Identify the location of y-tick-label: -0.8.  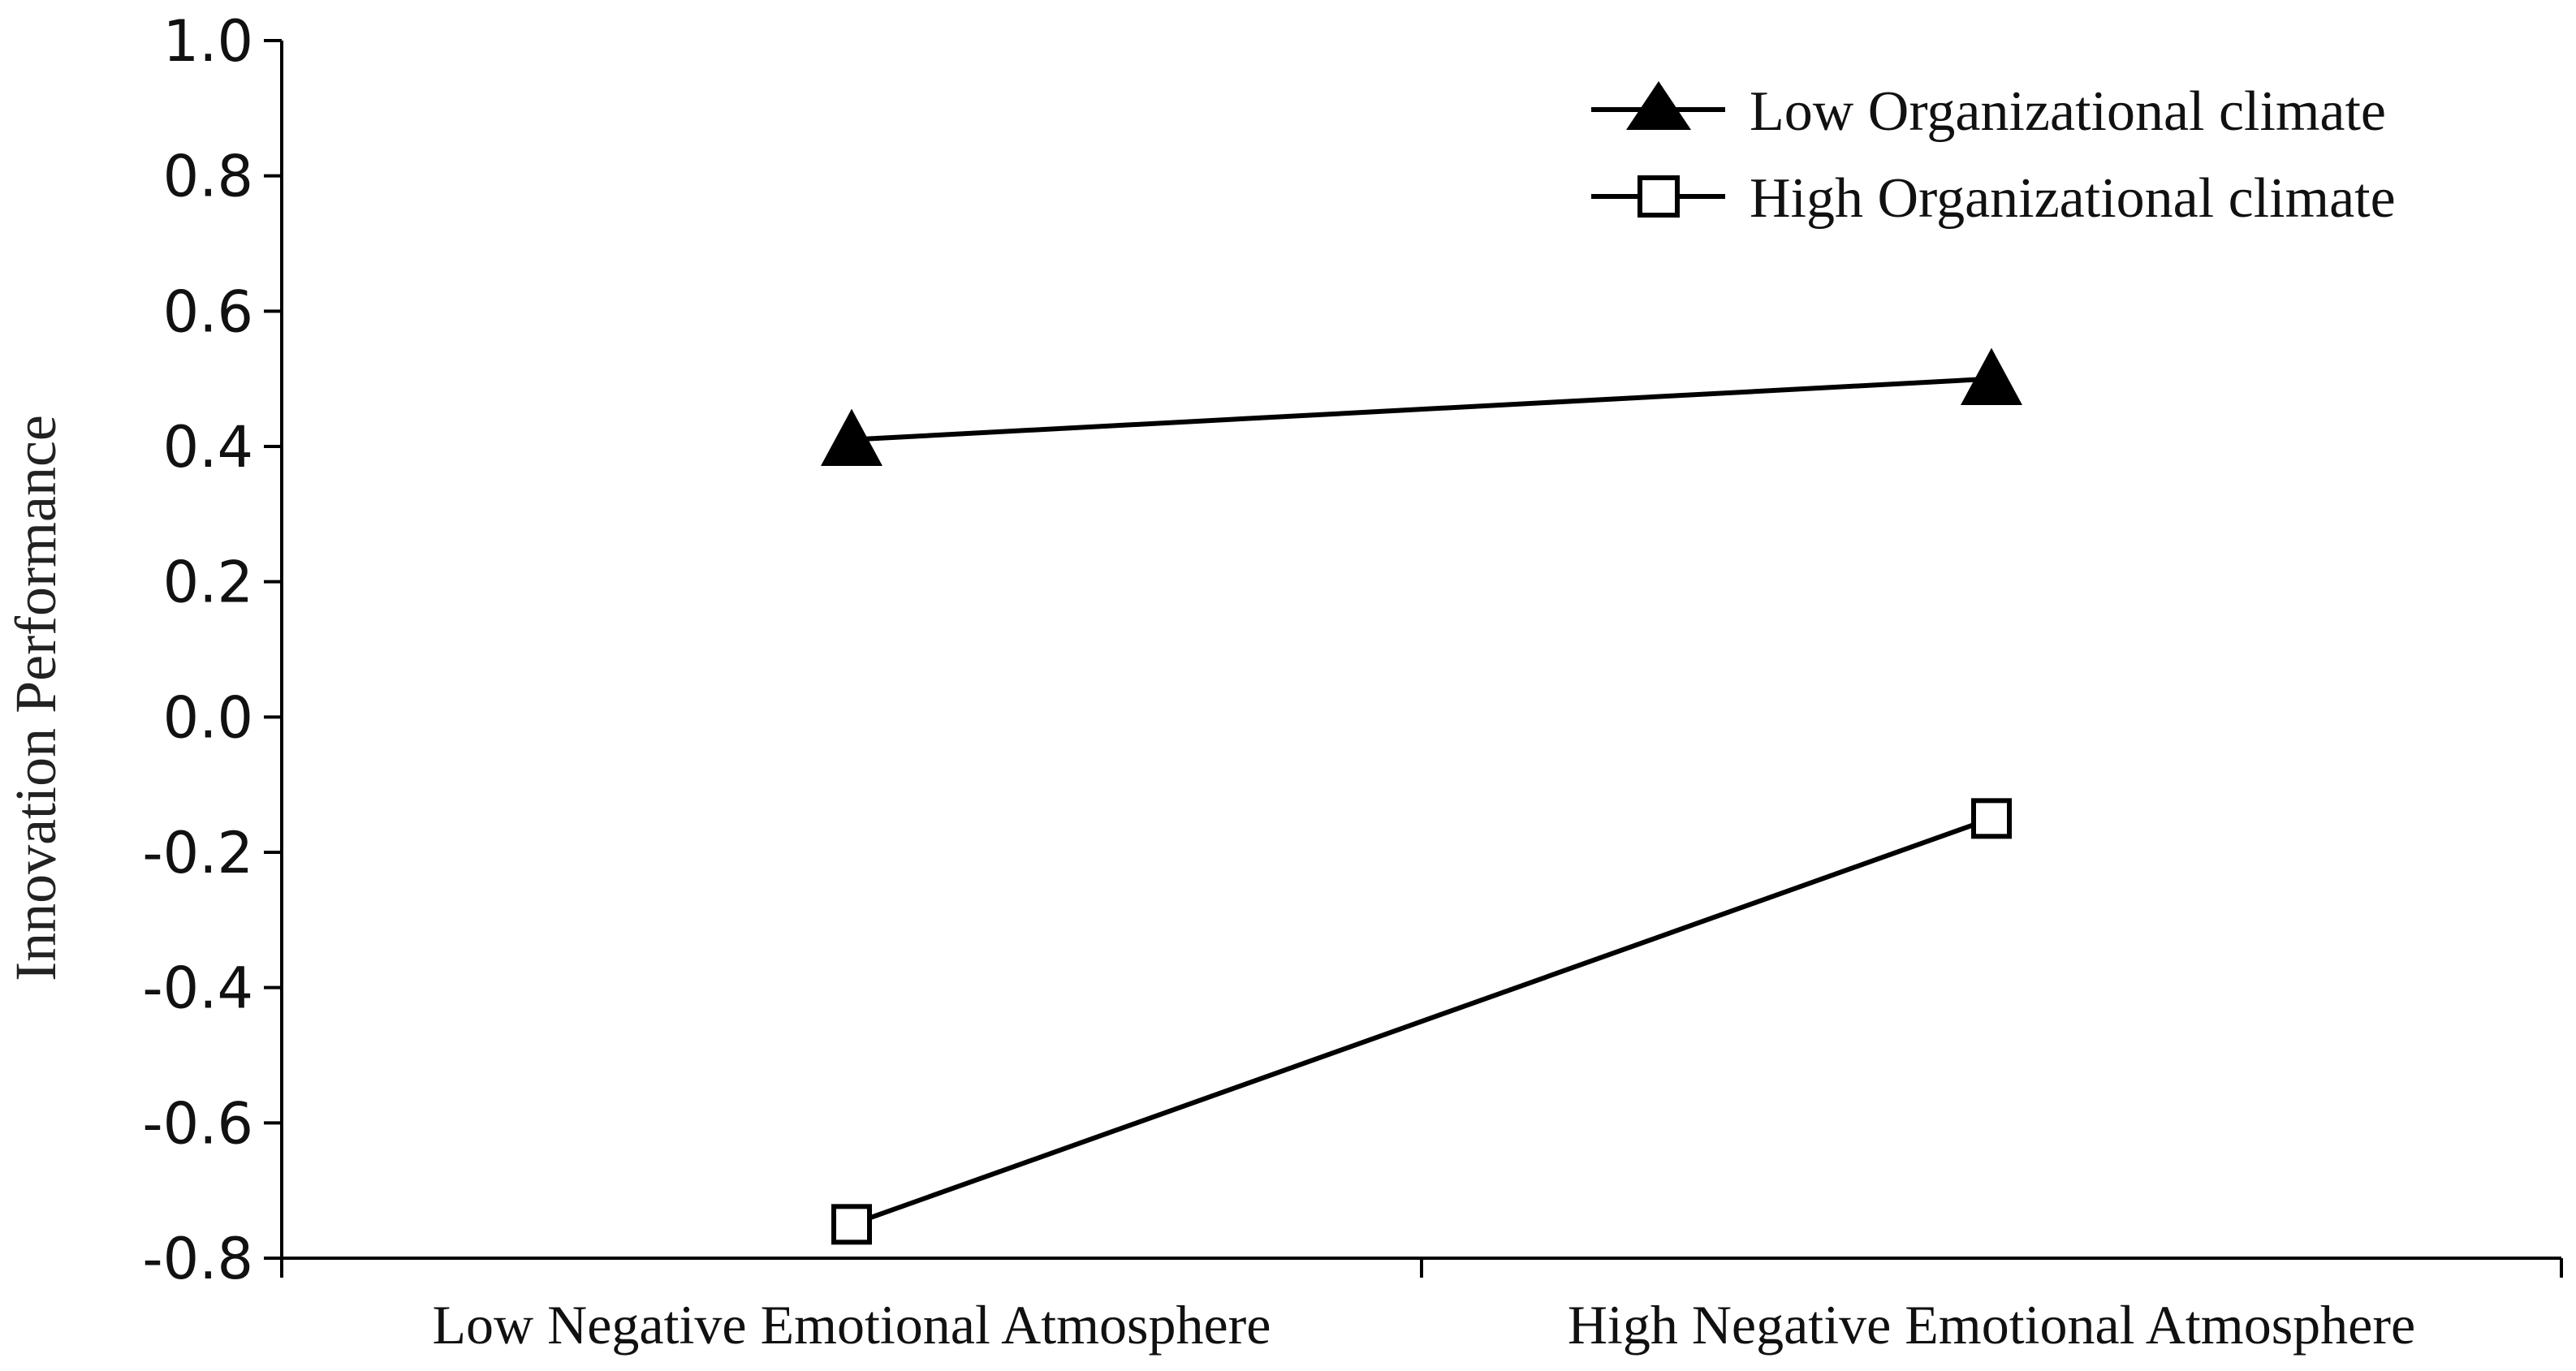
(197, 1259).